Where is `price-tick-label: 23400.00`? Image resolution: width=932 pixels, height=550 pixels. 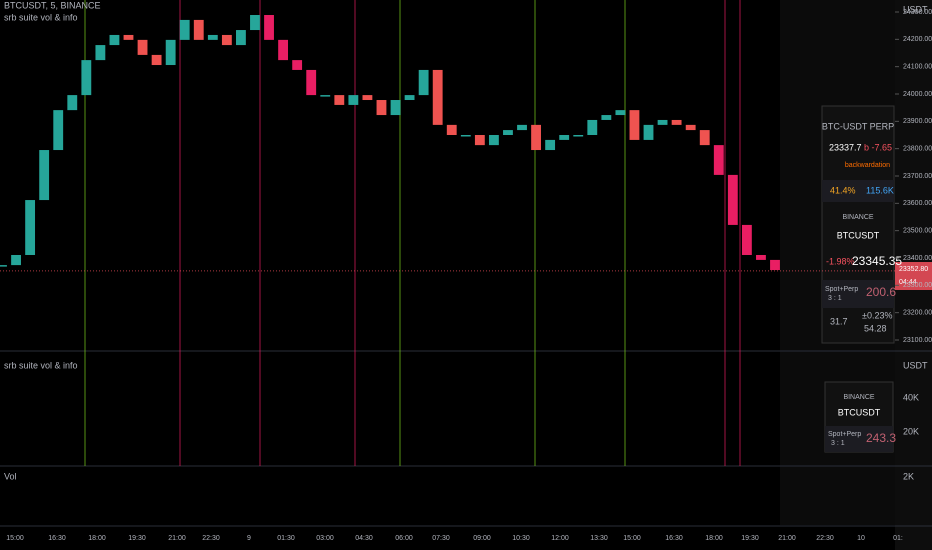
price-tick-label: 23400.00 is located at coordinates (917, 258).